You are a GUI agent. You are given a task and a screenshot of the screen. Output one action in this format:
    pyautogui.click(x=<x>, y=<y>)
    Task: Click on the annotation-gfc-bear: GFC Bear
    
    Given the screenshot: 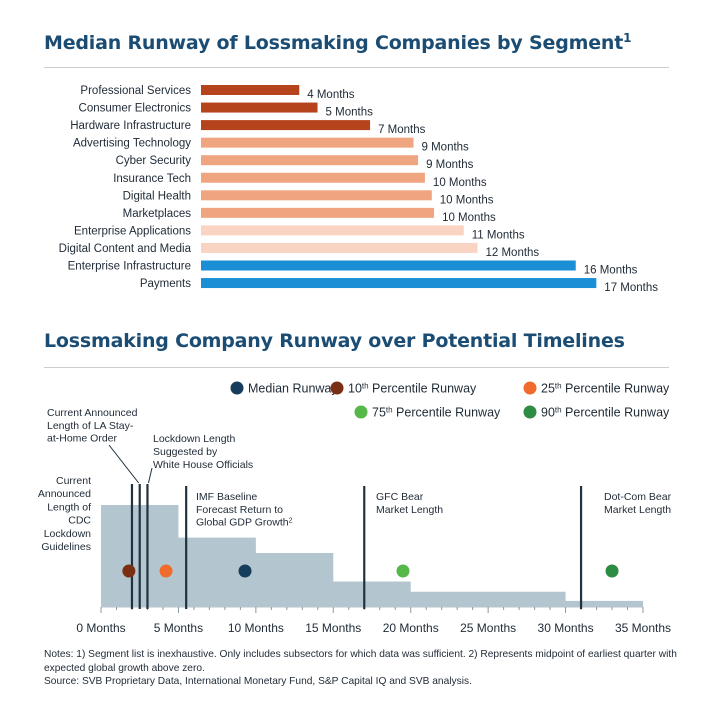 What is the action you would take?
    pyautogui.click(x=400, y=497)
    